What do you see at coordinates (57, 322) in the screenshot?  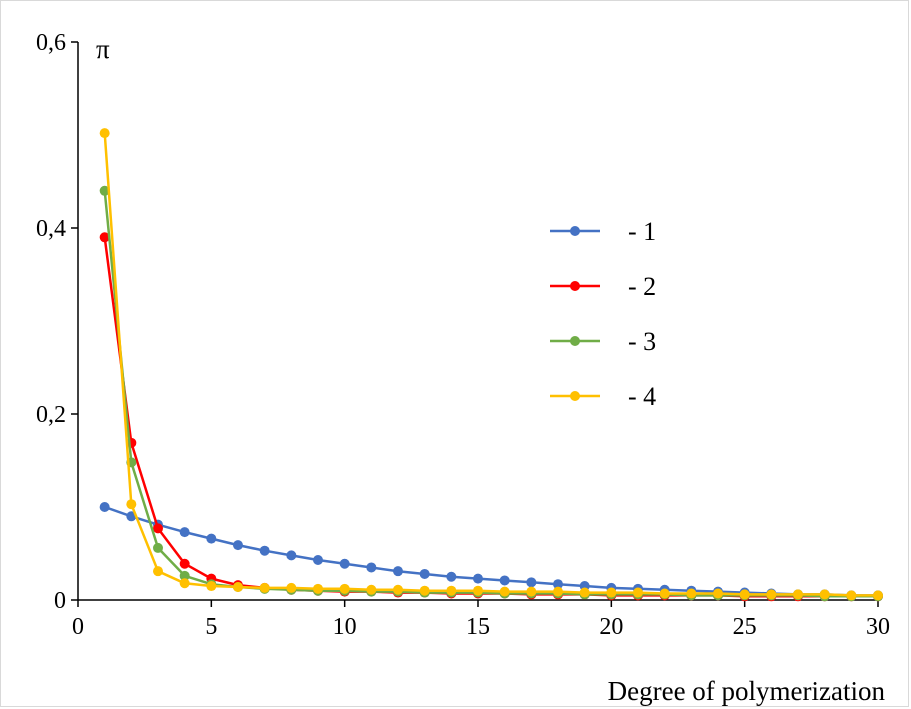 I see `y-ticks: 0 0,2 0,4 0,6` at bounding box center [57, 322].